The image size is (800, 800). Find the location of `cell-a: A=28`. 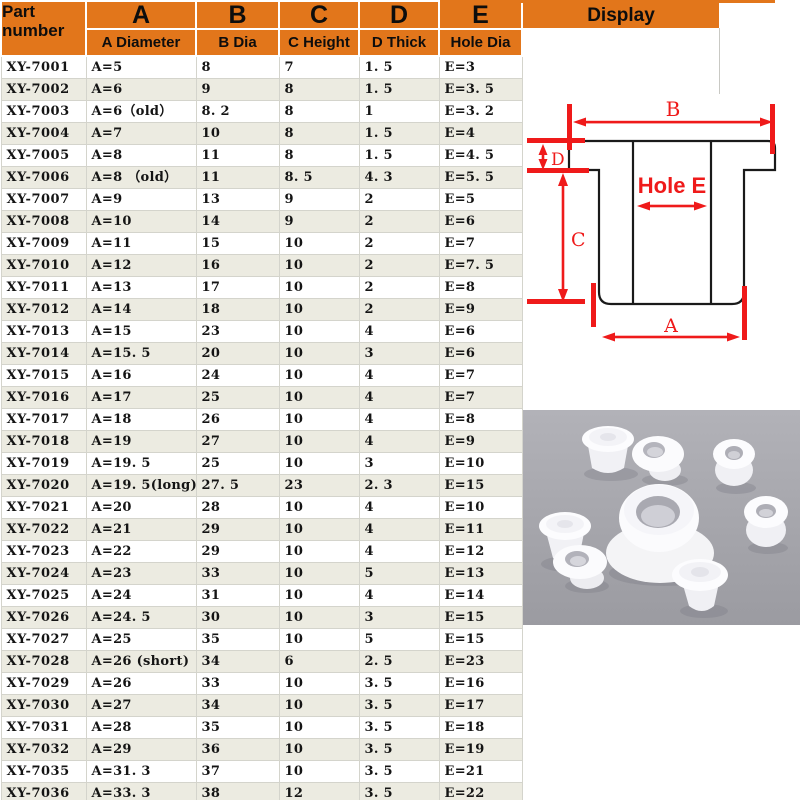

cell-a: A=28 is located at coordinates (141, 727).